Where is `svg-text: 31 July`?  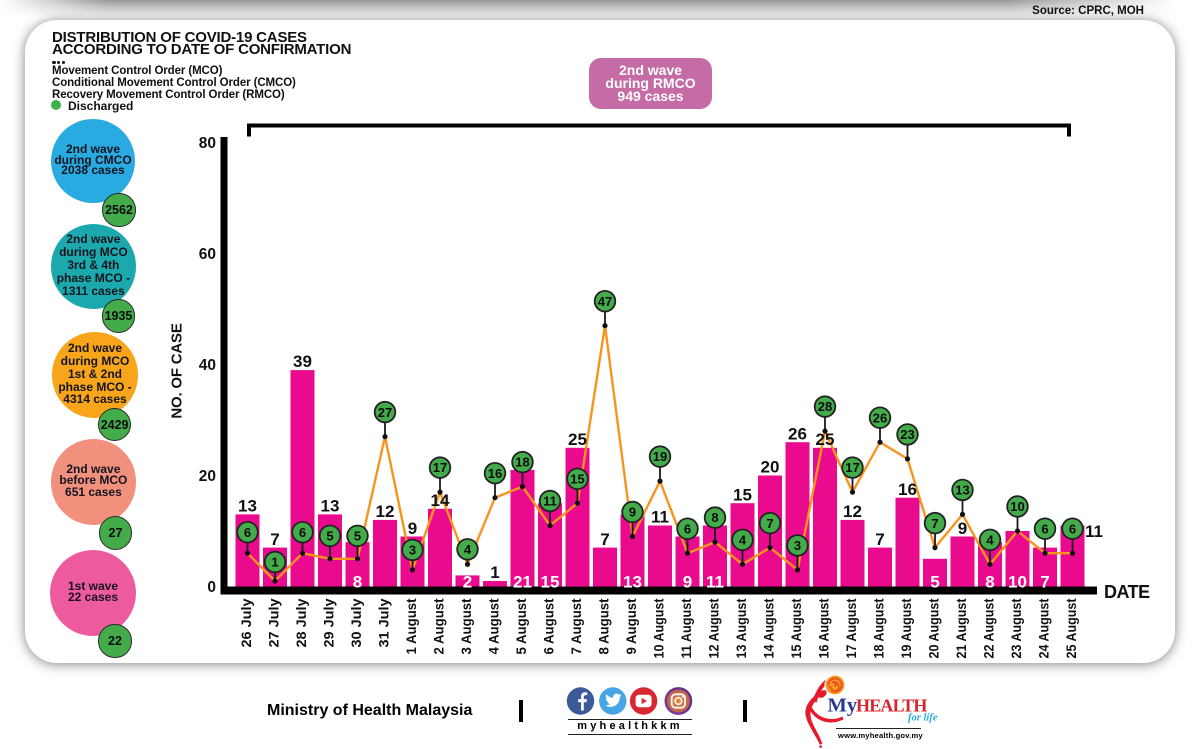
svg-text: 31 July is located at coordinates (384, 622).